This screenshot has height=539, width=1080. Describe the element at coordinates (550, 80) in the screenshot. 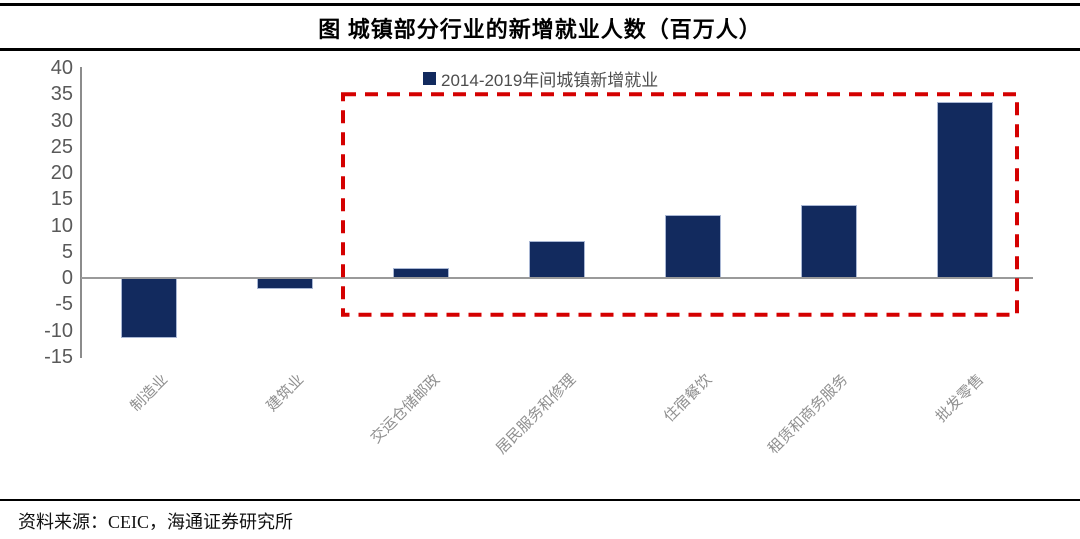

I see `legend-label: 2014-2019年间城镇新增就业` at that location.